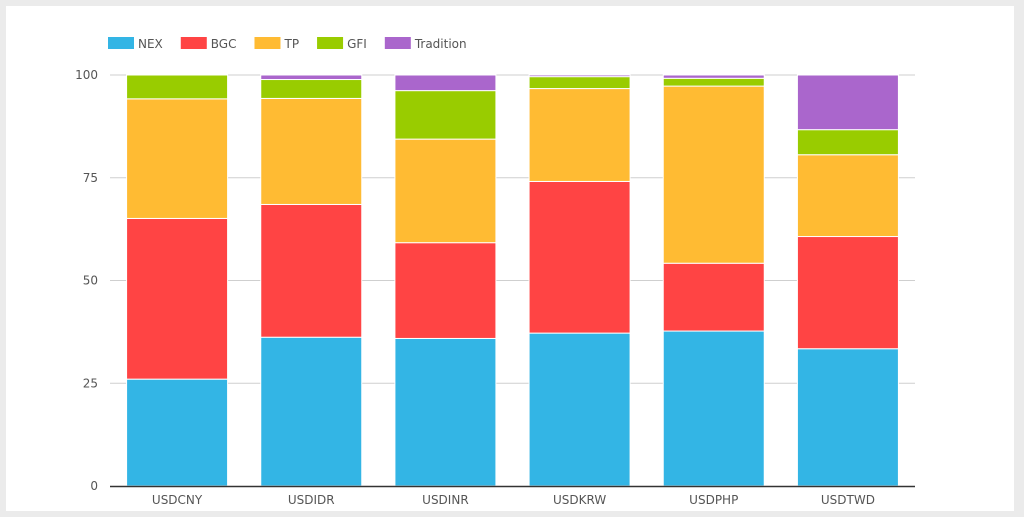  I want to click on bar-usdidr-tp, so click(311, 151).